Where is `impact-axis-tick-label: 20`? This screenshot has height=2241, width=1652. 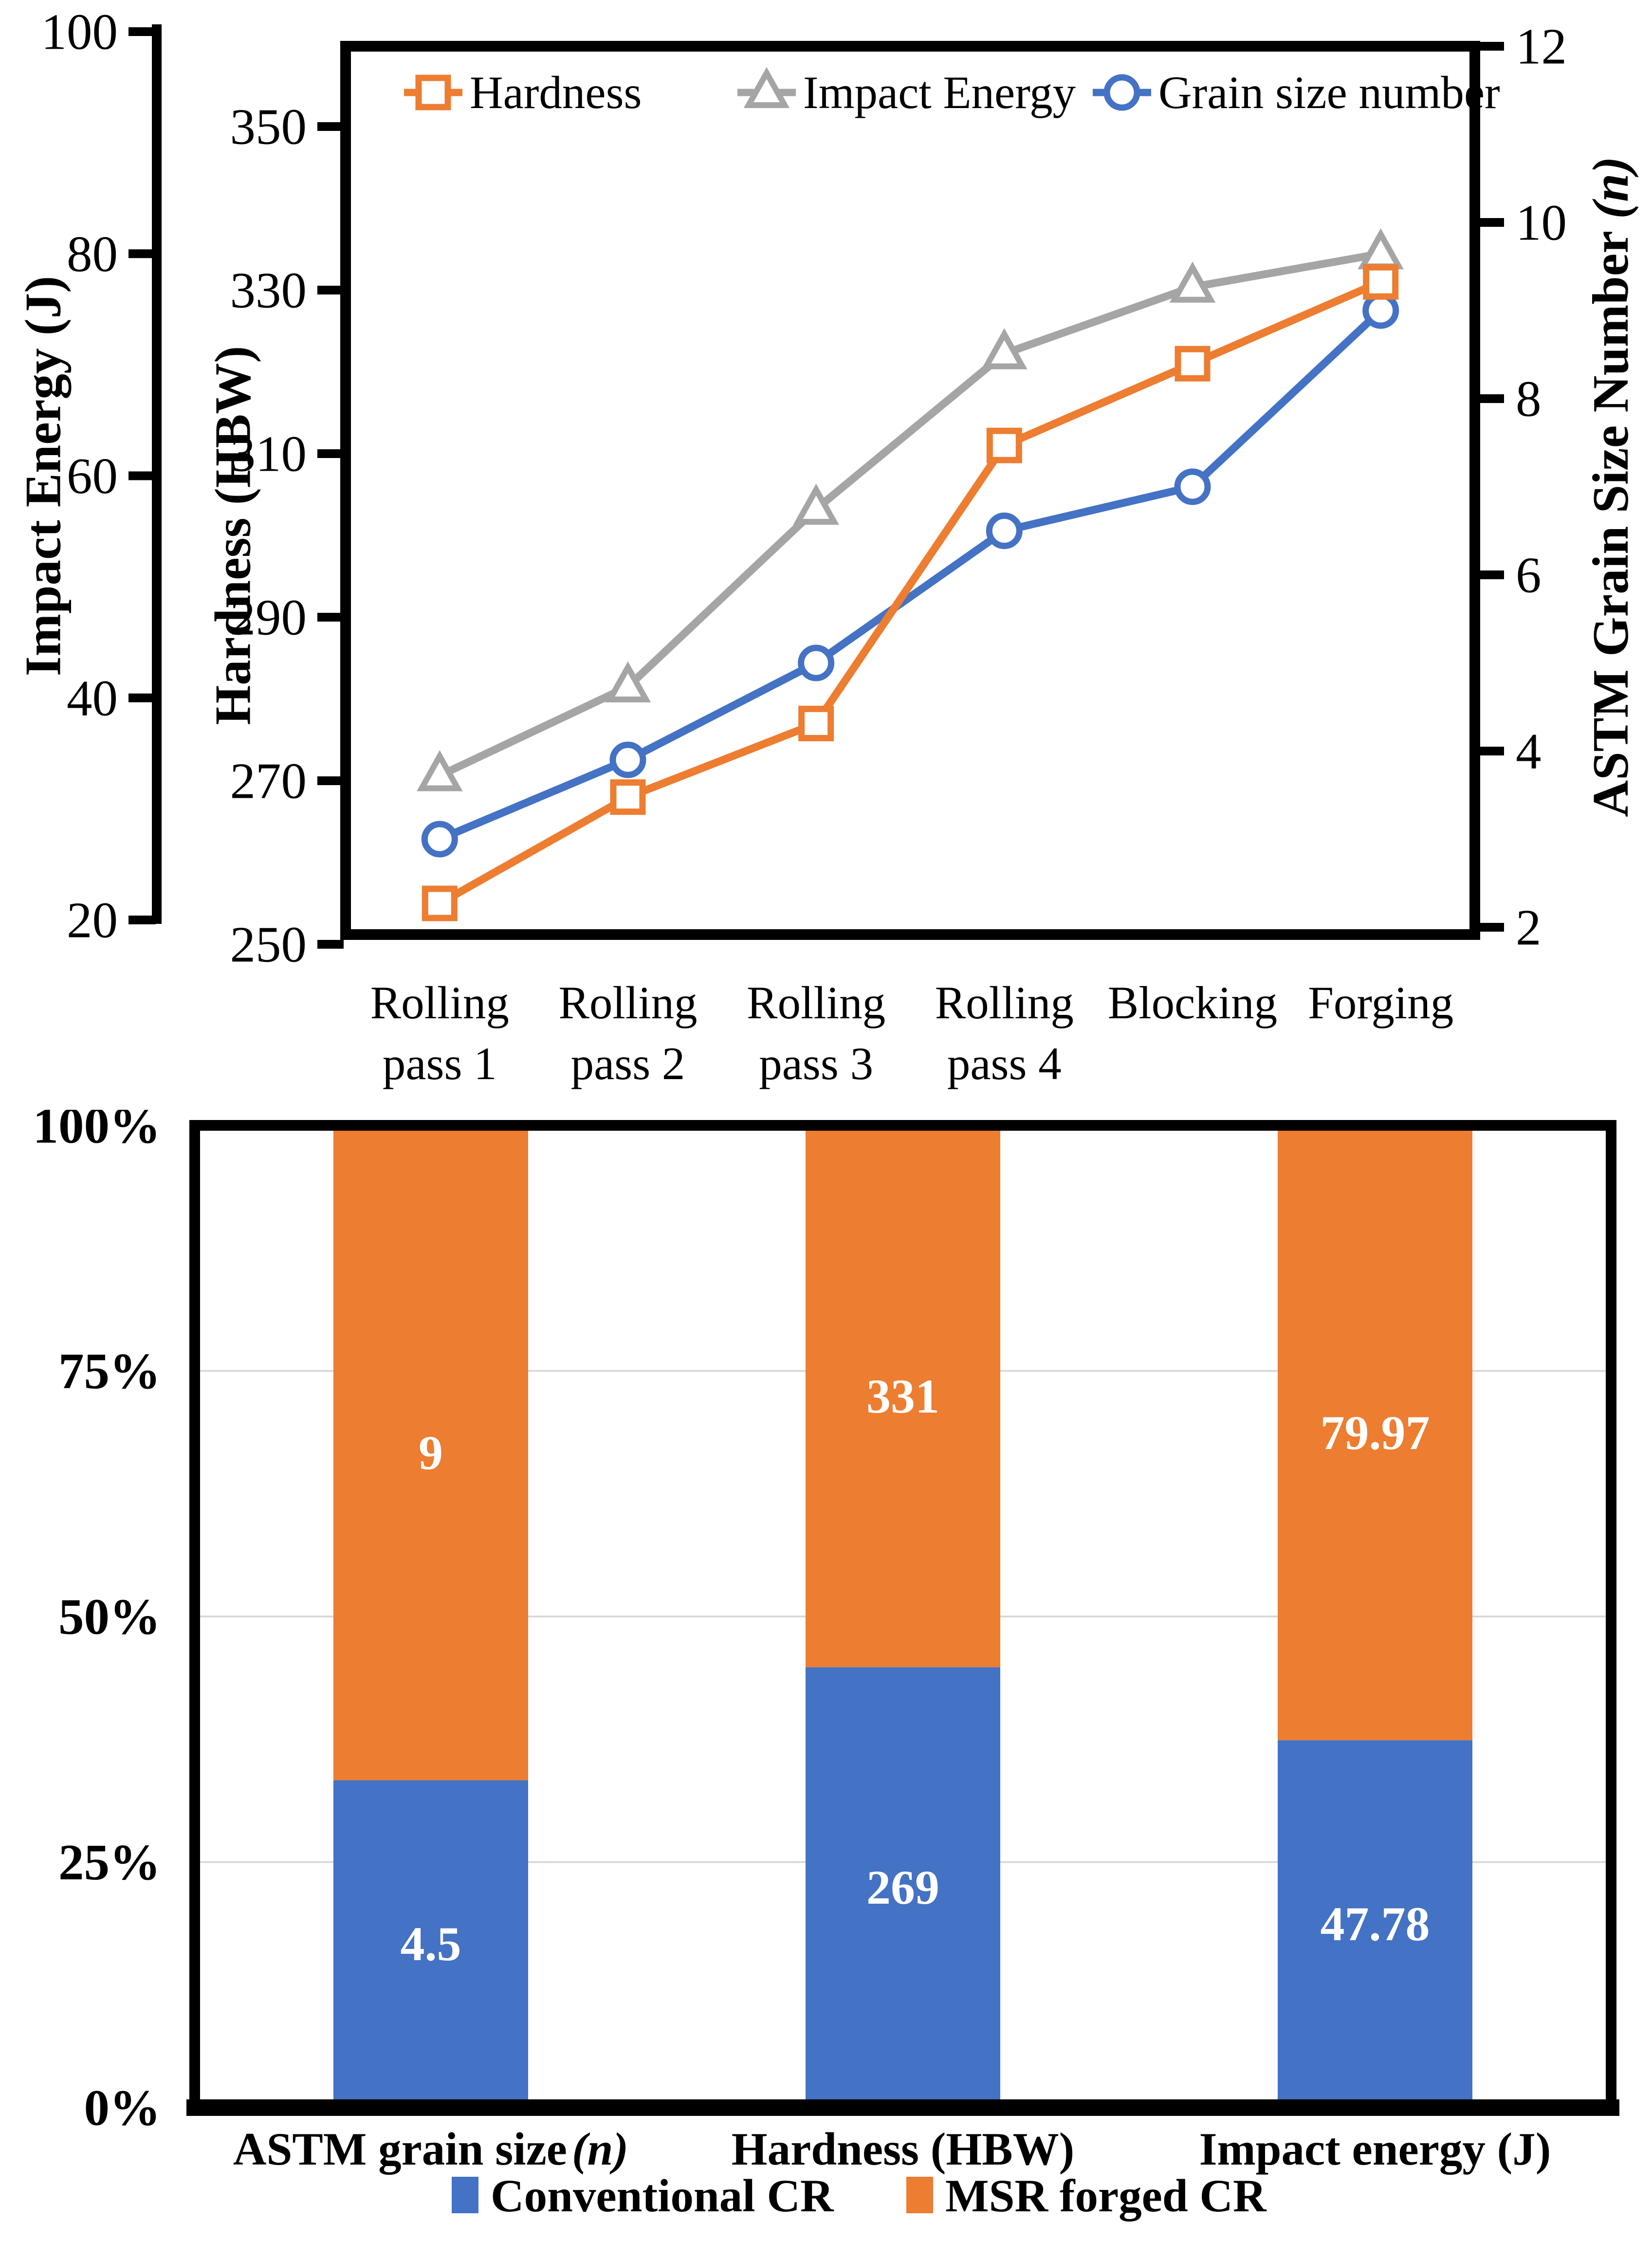 impact-axis-tick-label: 20 is located at coordinates (92, 920).